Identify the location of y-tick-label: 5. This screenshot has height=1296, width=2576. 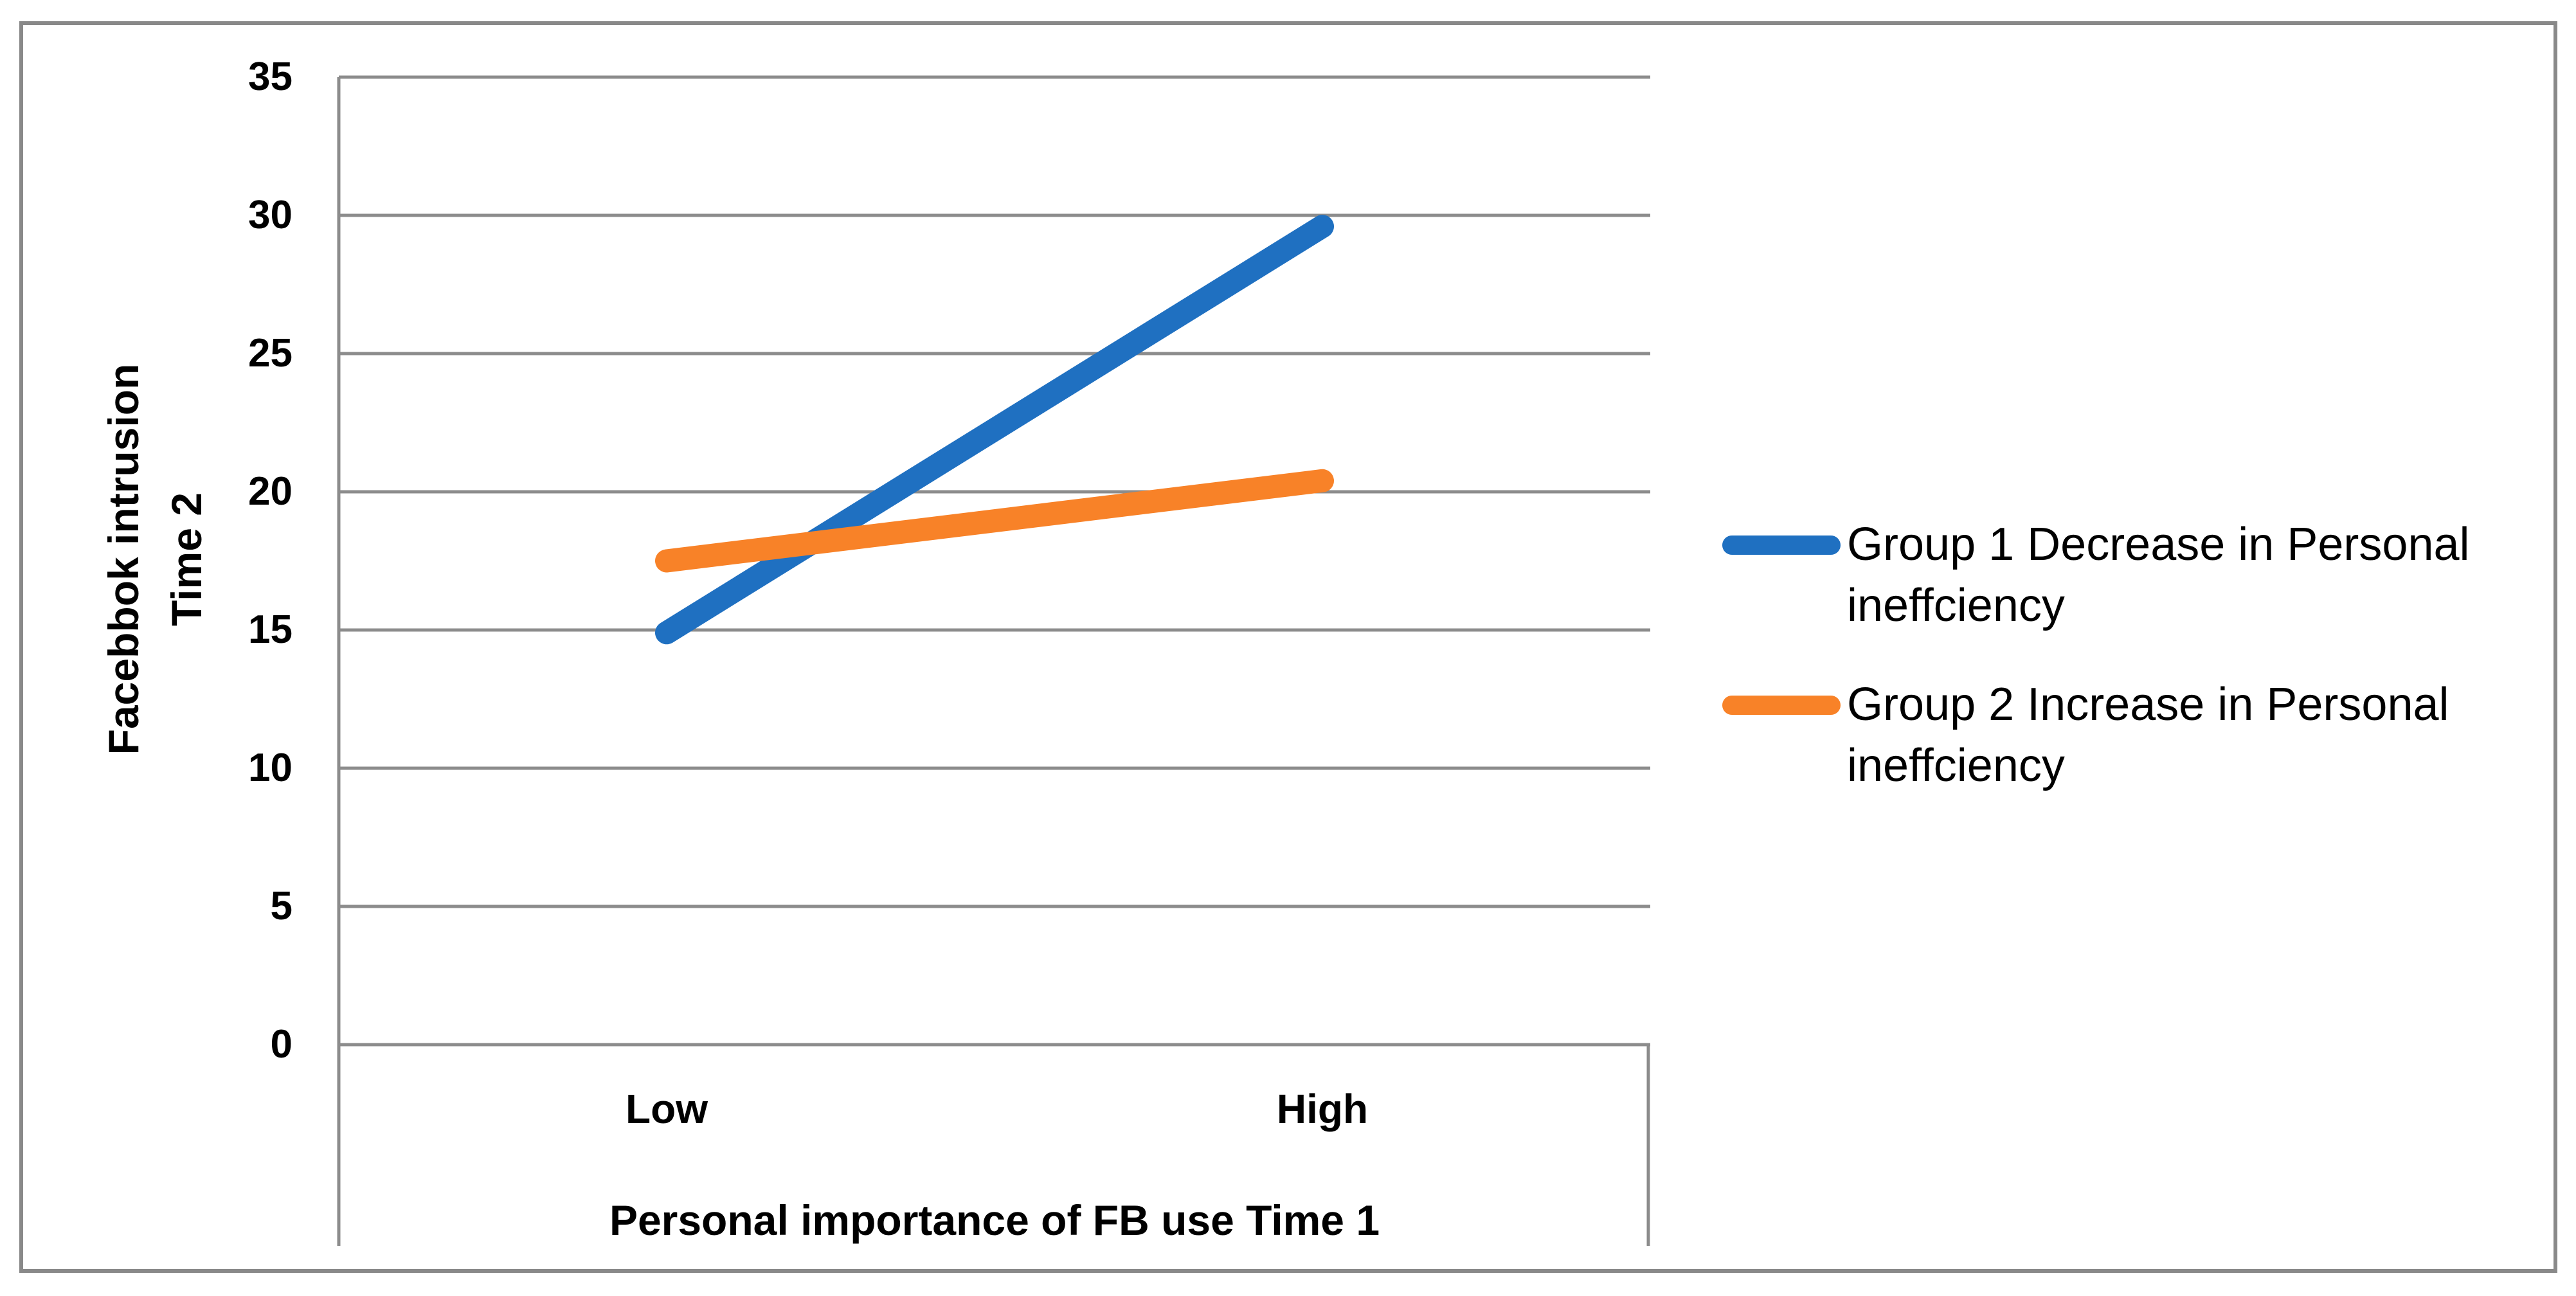
(281, 906).